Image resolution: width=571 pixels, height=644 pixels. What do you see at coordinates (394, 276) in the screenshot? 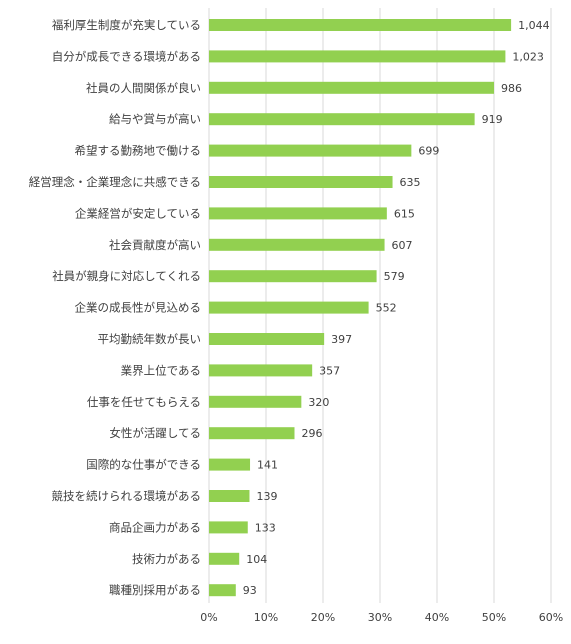
I see `value-label: 579` at bounding box center [394, 276].